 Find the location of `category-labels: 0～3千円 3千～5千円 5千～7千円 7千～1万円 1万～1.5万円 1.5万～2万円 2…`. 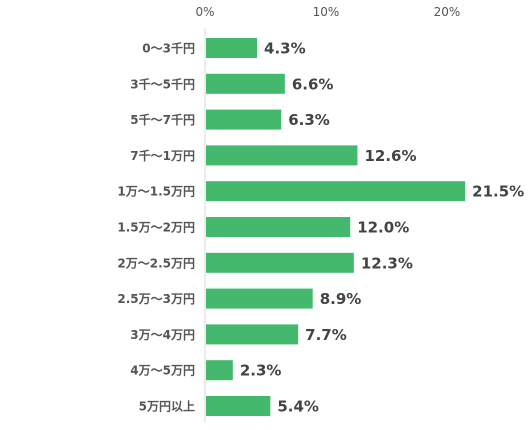

category-labels: 0～3千円 3千～5千円 5千～7千円 7千～1万円 1万～1.5万円 1.5万～2万円 2… is located at coordinates (156, 227).